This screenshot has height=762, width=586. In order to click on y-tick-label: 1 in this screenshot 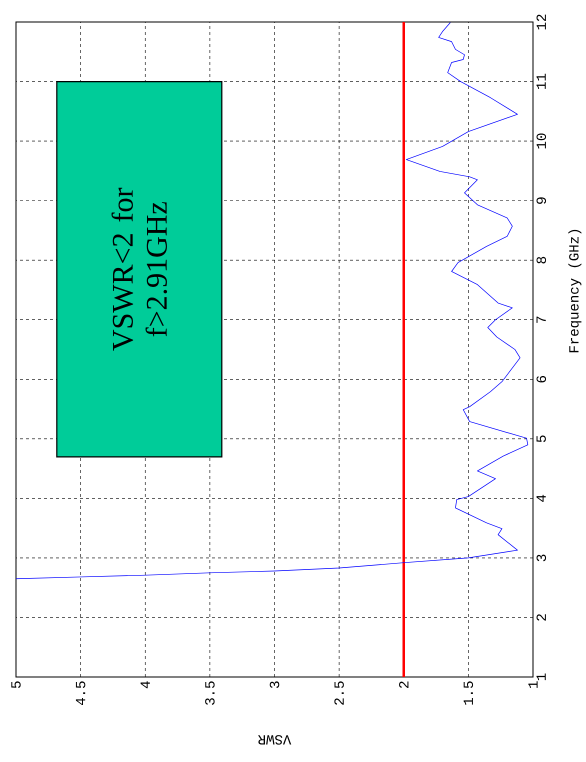, I will do `click(541, 676)`.